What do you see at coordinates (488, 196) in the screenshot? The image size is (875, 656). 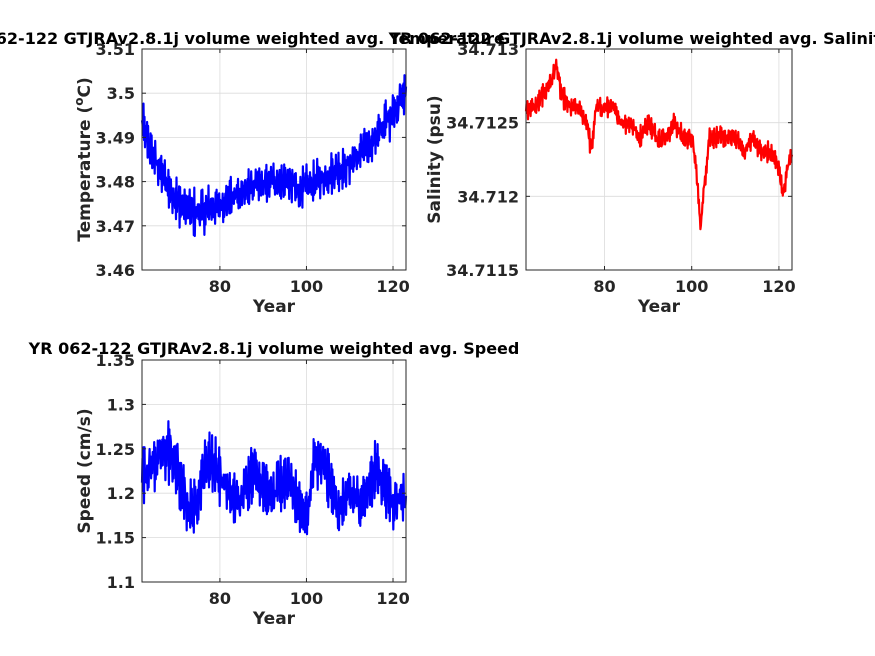 I see `y-tick-label: 34.712` at bounding box center [488, 196].